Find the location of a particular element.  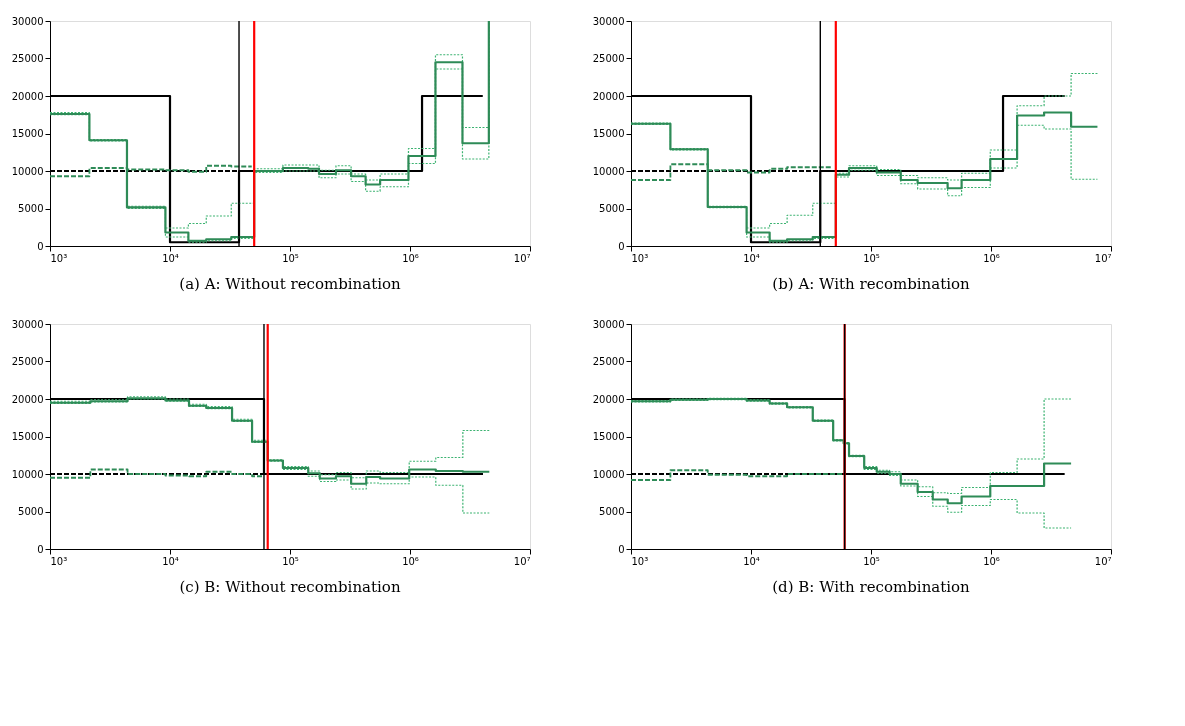

text: (d) B: With recombination is located at coordinates (871, 587).